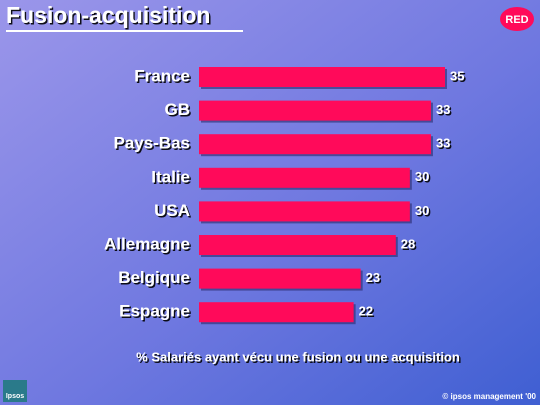  What do you see at coordinates (154, 311) in the screenshot?
I see `category-label: Espagne` at bounding box center [154, 311].